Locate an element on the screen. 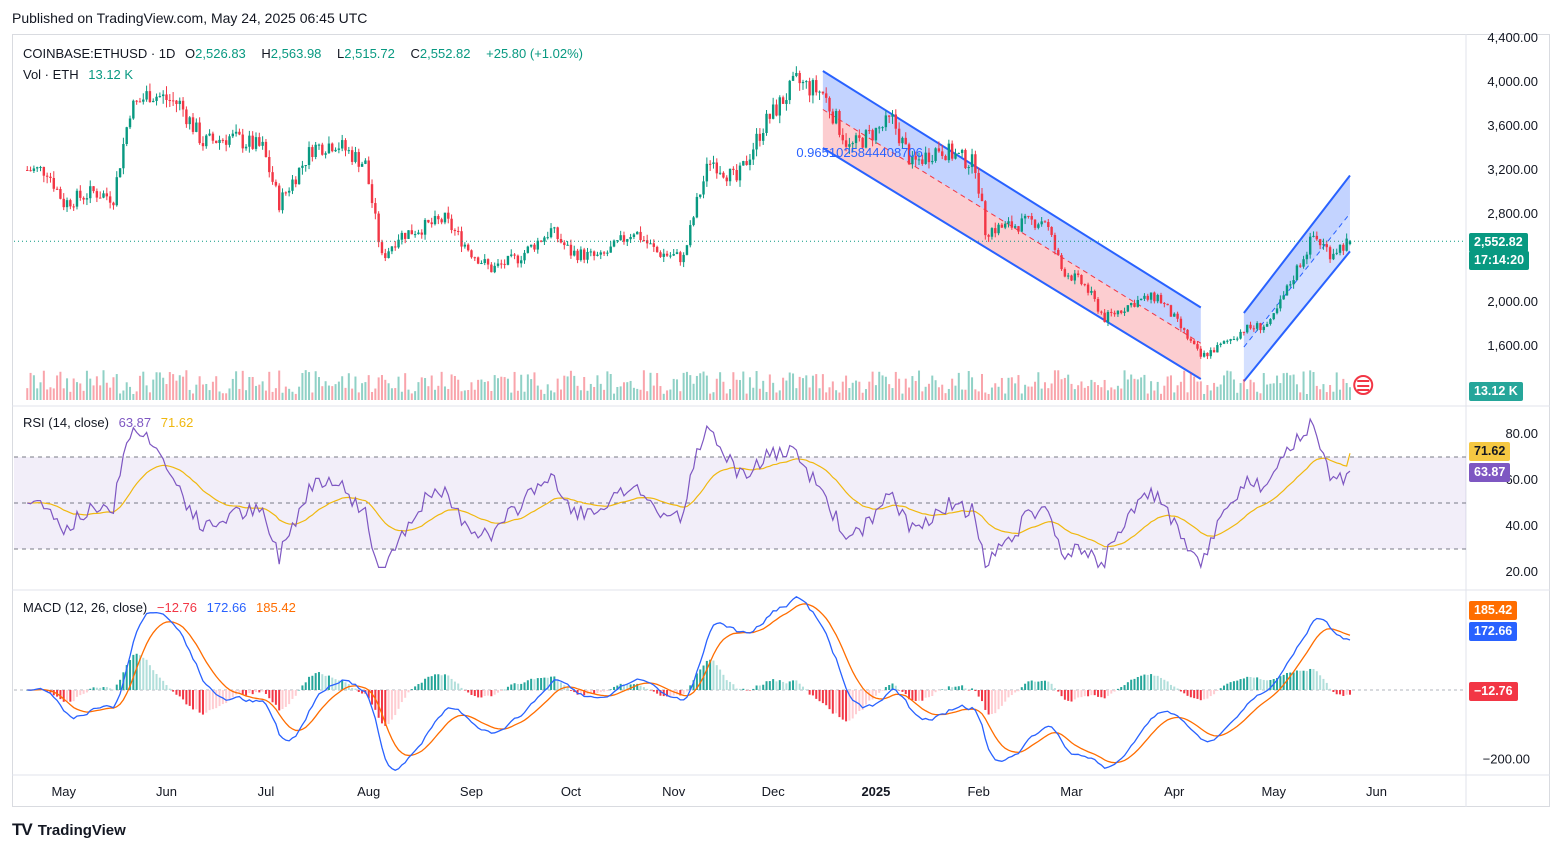 The image size is (1563, 852). close-value: C2,552.82 is located at coordinates (440, 53).